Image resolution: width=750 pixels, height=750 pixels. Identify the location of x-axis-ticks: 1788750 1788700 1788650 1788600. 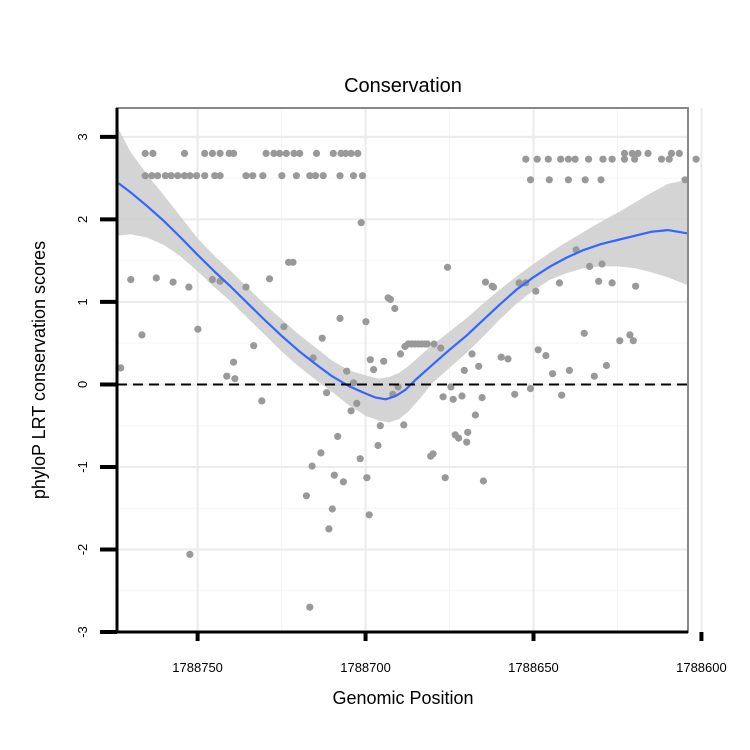
(449, 653).